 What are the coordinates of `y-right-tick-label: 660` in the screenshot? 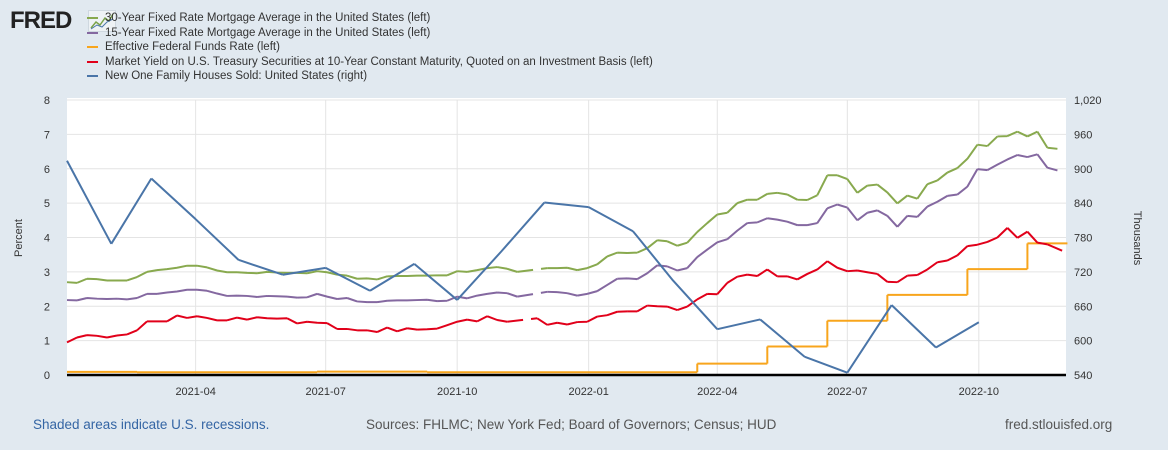 It's located at (1083, 307).